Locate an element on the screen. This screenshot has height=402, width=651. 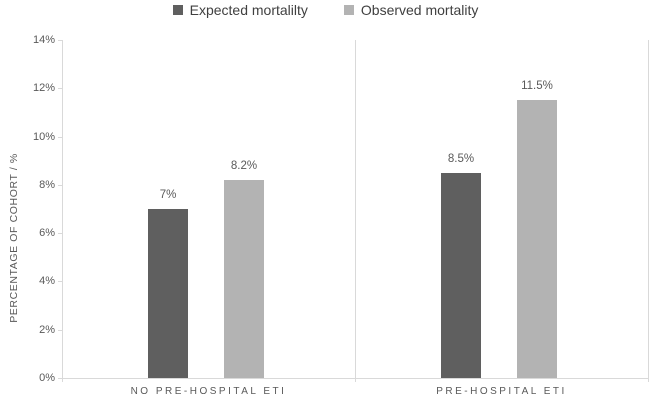
x-category-label: PRE-HOSPITAL ETI is located at coordinates (501, 391).